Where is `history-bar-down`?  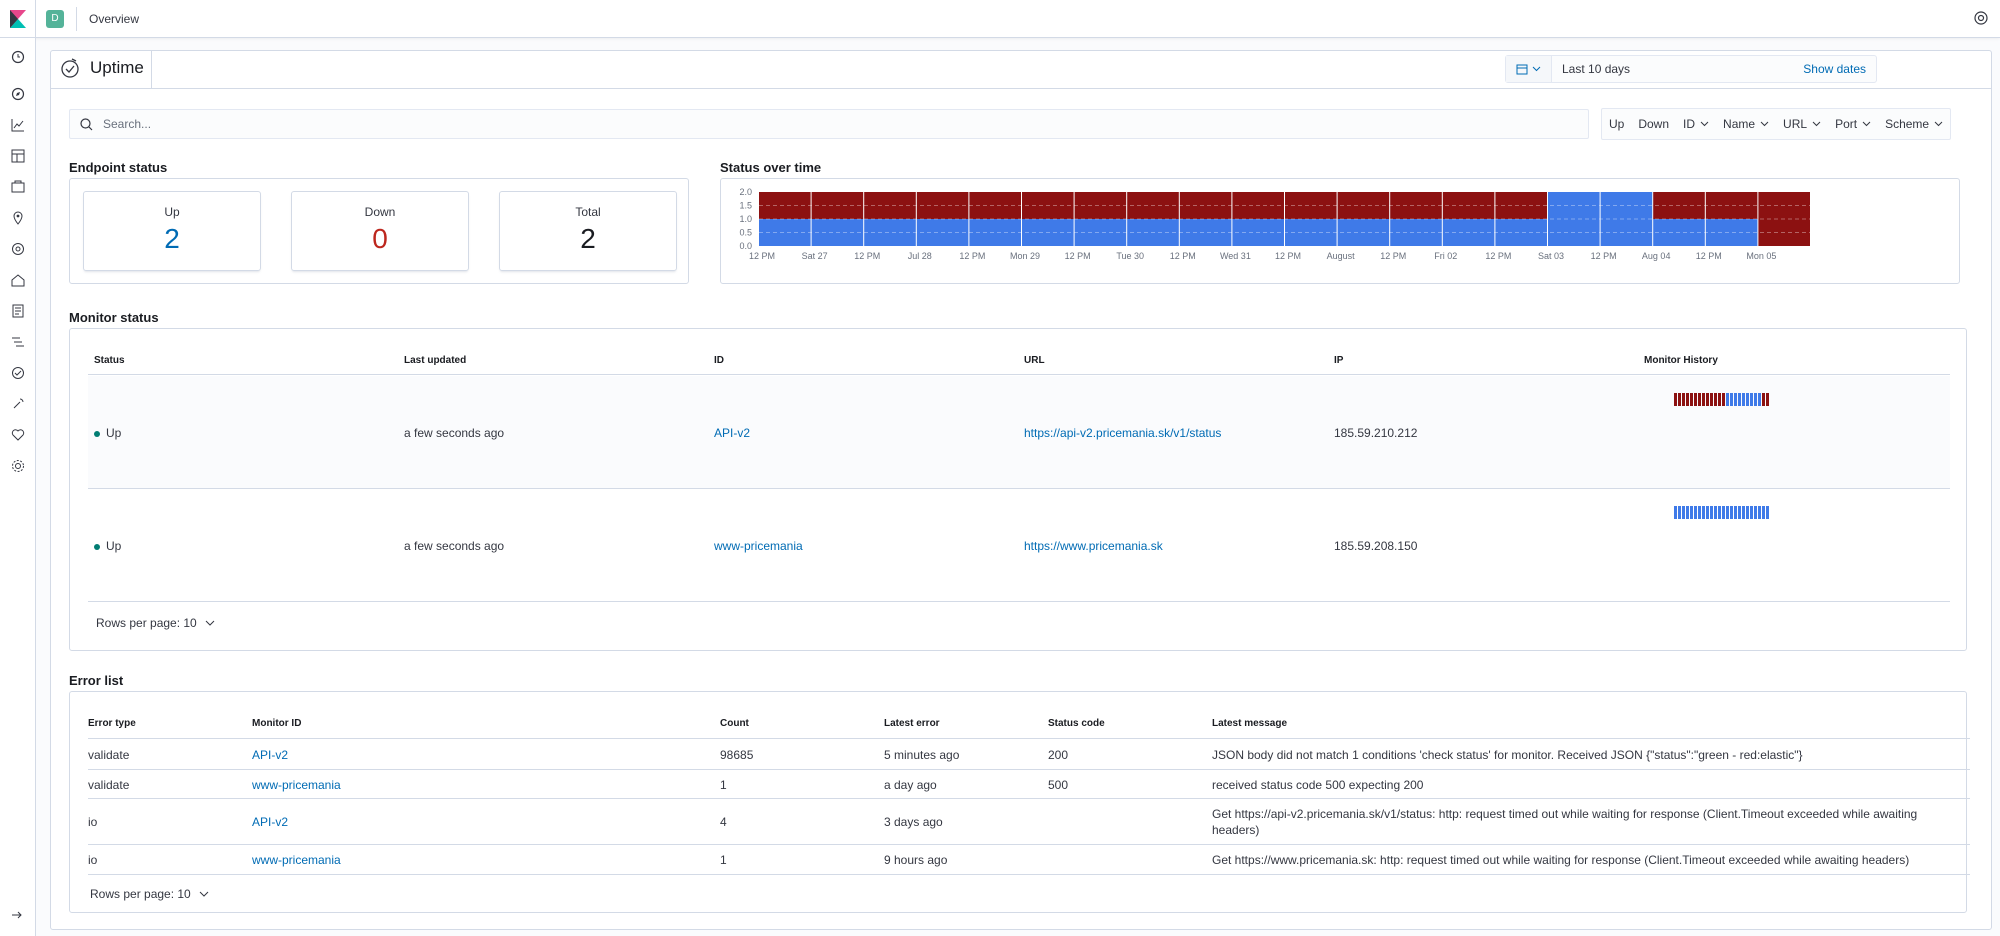
history-bar-down is located at coordinates (1695, 399).